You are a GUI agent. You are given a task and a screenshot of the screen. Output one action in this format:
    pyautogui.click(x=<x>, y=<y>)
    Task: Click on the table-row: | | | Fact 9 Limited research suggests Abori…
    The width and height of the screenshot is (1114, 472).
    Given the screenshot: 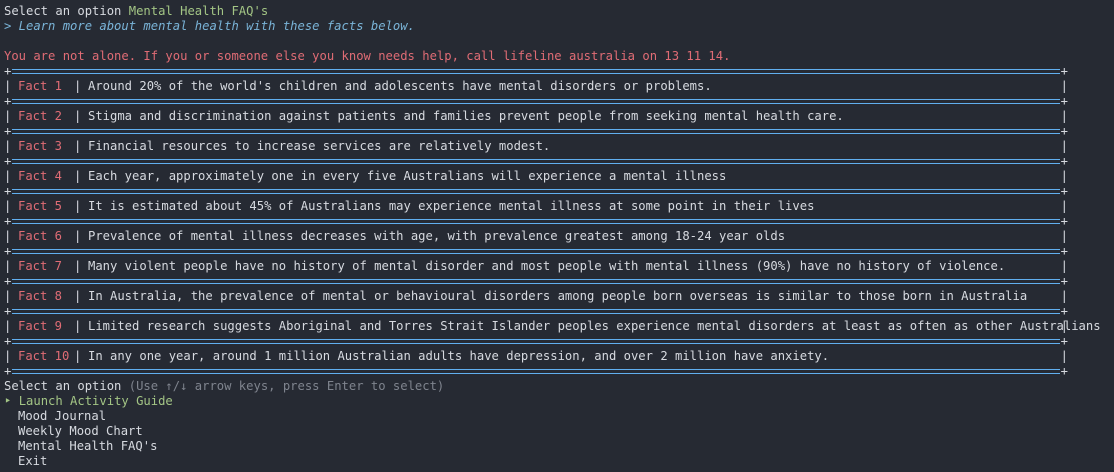 What is the action you would take?
    pyautogui.click(x=552, y=326)
    